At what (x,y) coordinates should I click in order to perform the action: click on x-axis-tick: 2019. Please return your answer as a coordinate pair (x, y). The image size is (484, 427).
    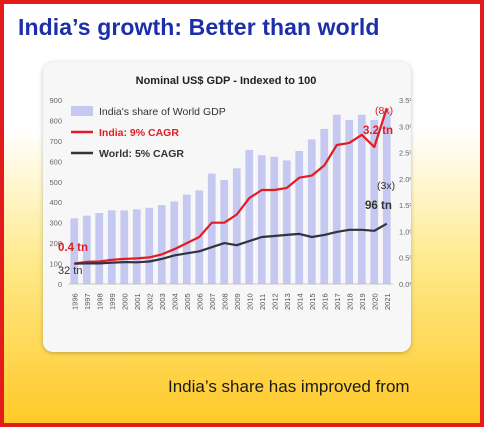
    Looking at the image, I should click on (362, 301).